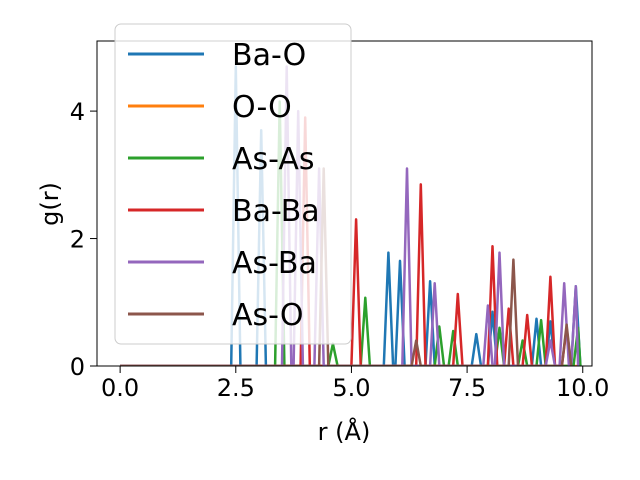 The height and width of the screenshot is (480, 640). Describe the element at coordinates (351, 388) in the screenshot. I see `x-tick-label: 5.0` at that location.